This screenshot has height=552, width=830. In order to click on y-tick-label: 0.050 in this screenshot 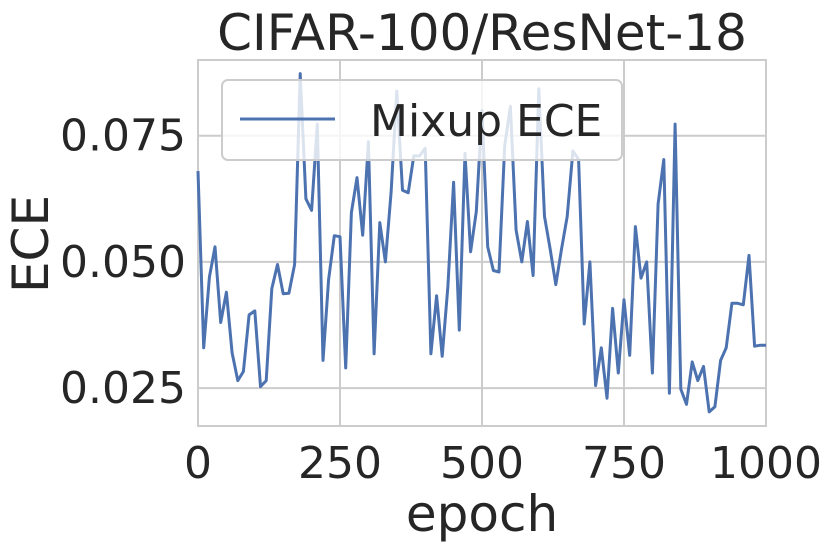, I will do `click(123, 262)`.